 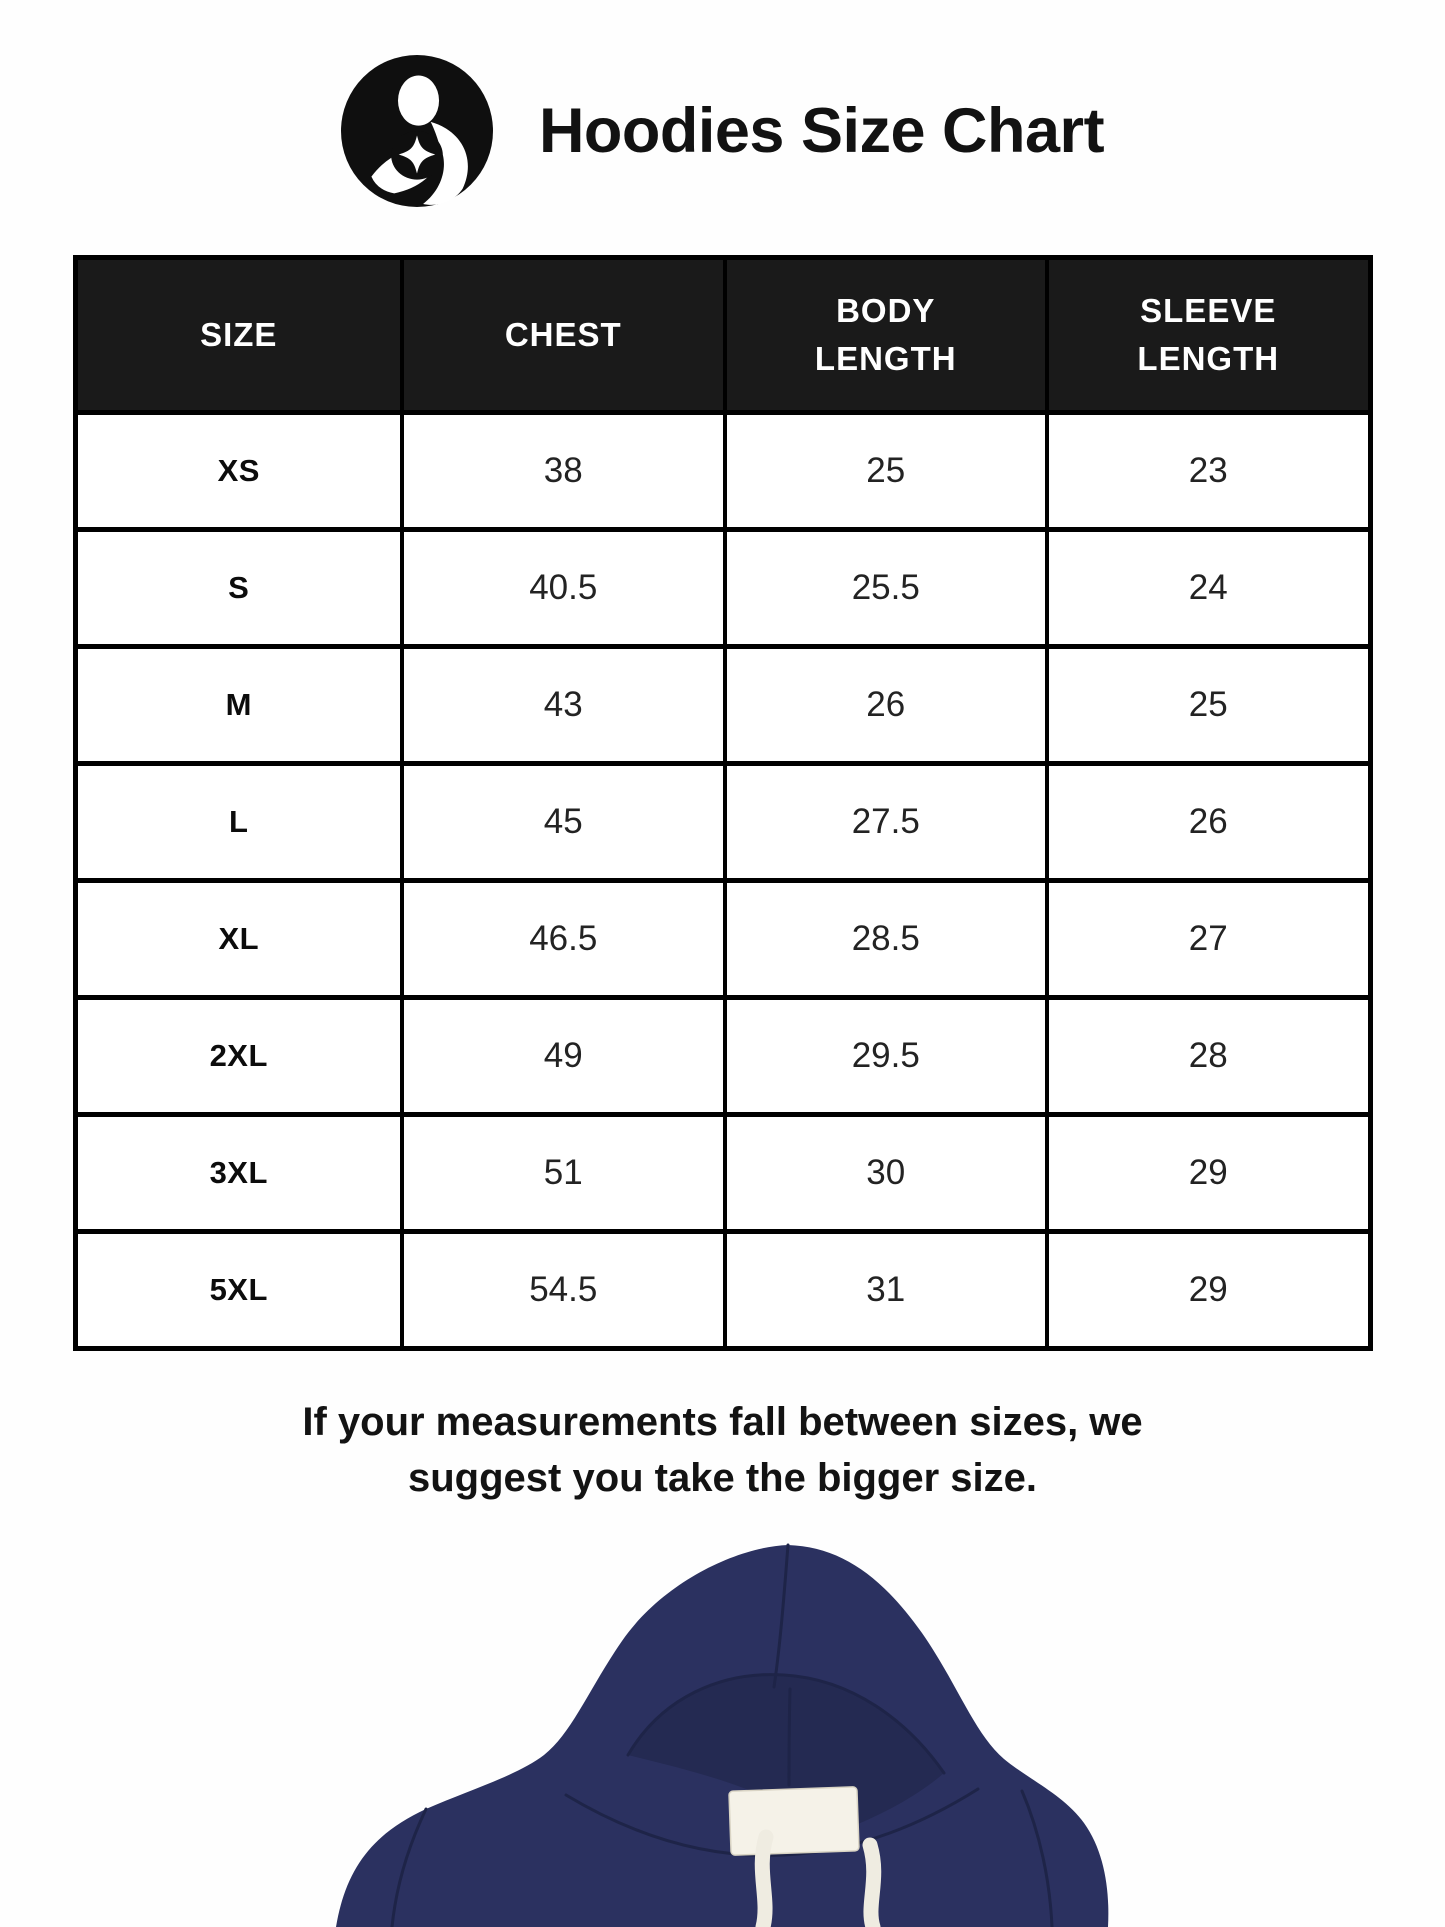 I want to click on sleeve-length-cell: 26, so click(x=1206, y=822).